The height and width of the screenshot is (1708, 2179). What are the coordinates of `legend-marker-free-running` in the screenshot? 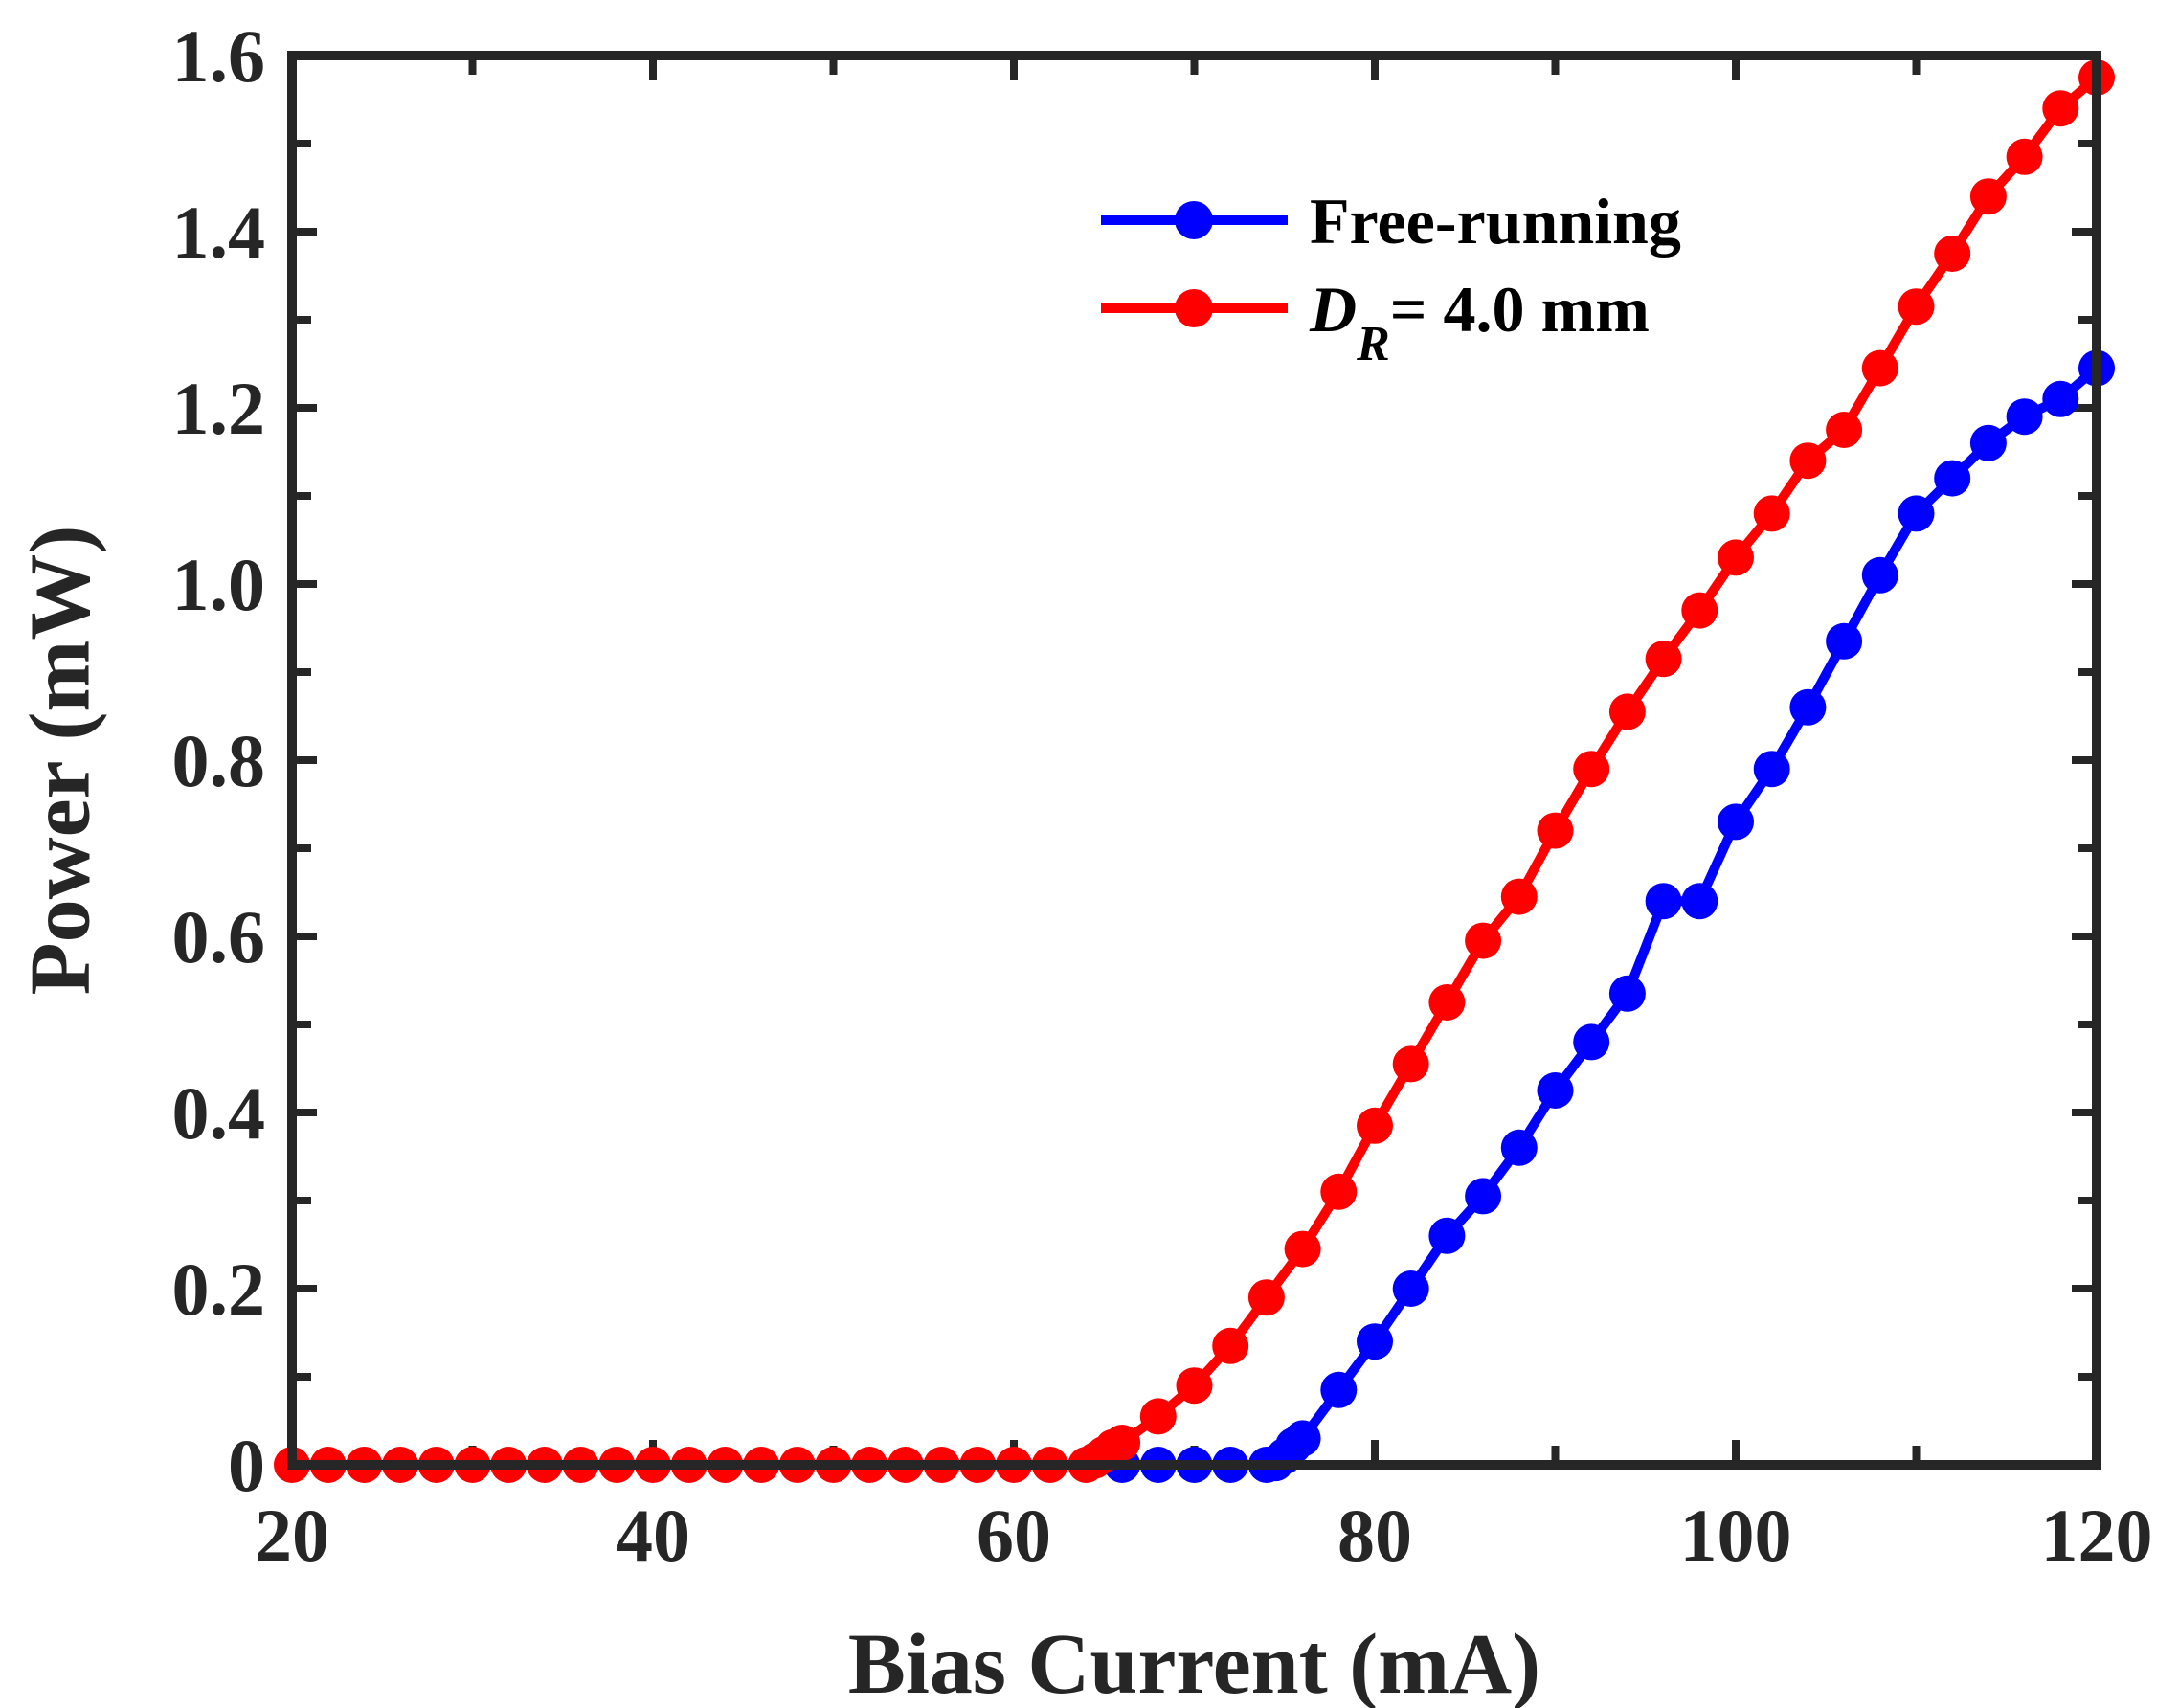 It's located at (1194, 220).